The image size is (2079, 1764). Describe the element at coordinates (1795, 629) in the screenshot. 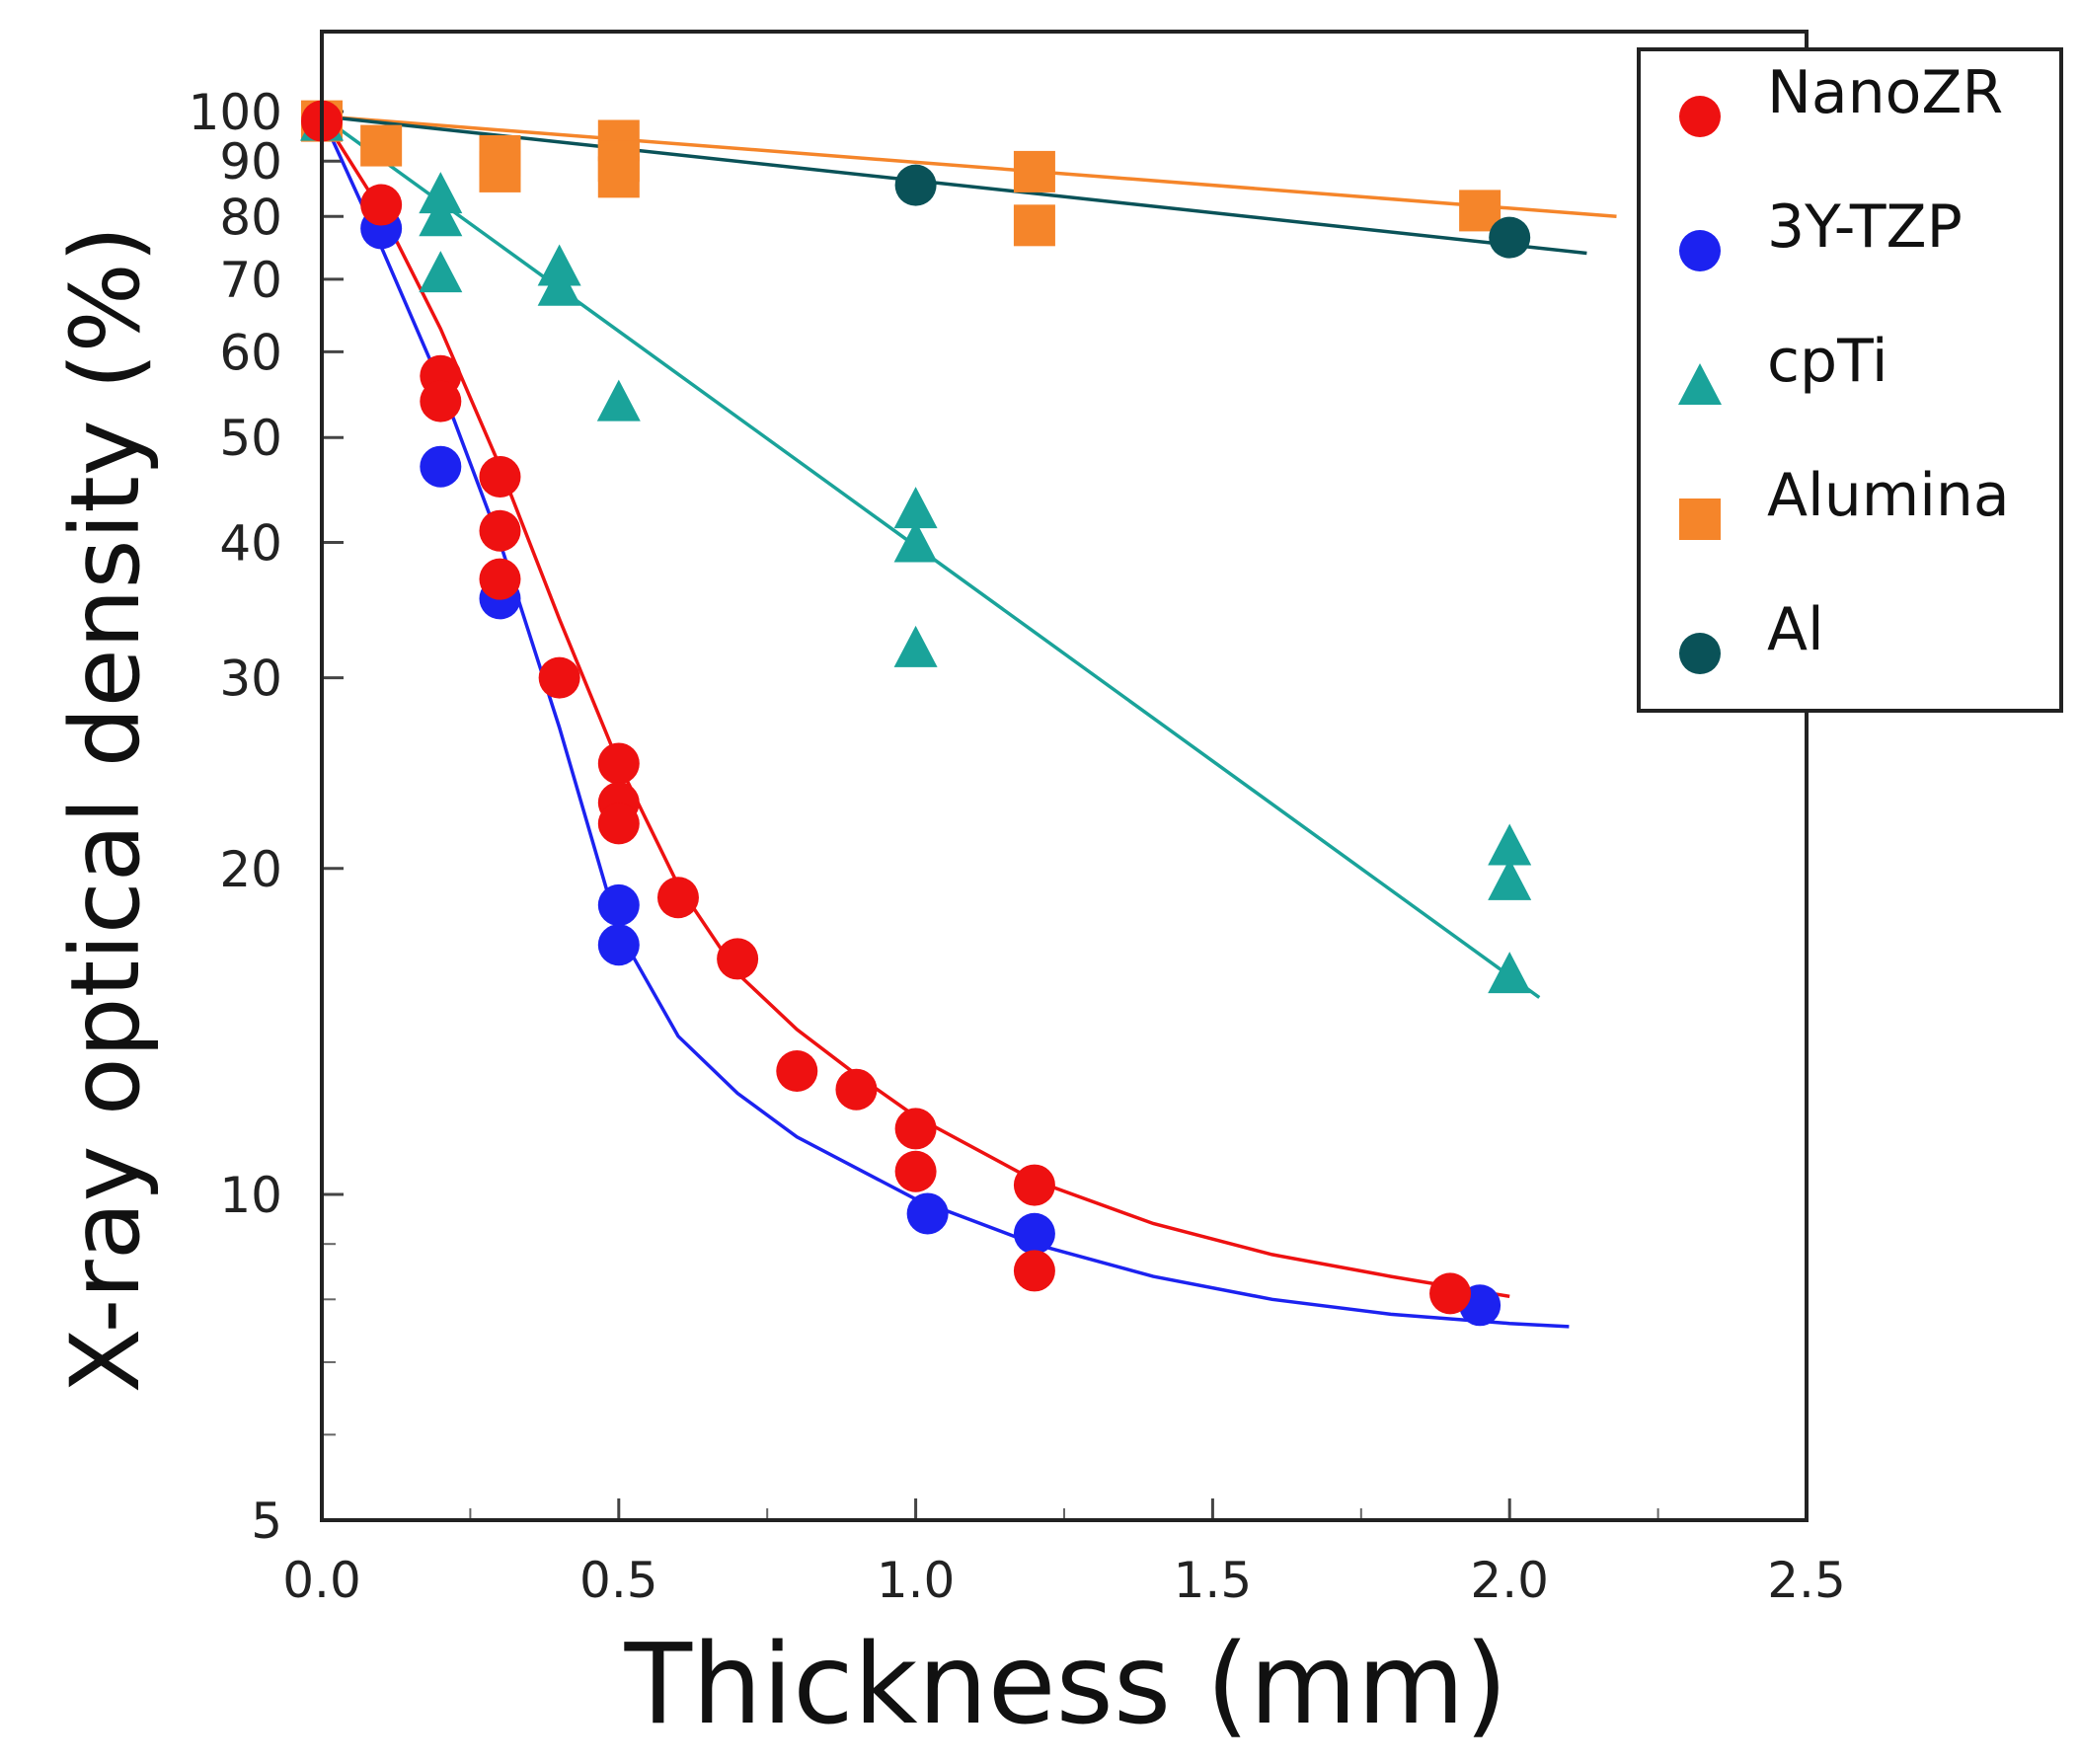

I see `legend-label-al: Al` at that location.